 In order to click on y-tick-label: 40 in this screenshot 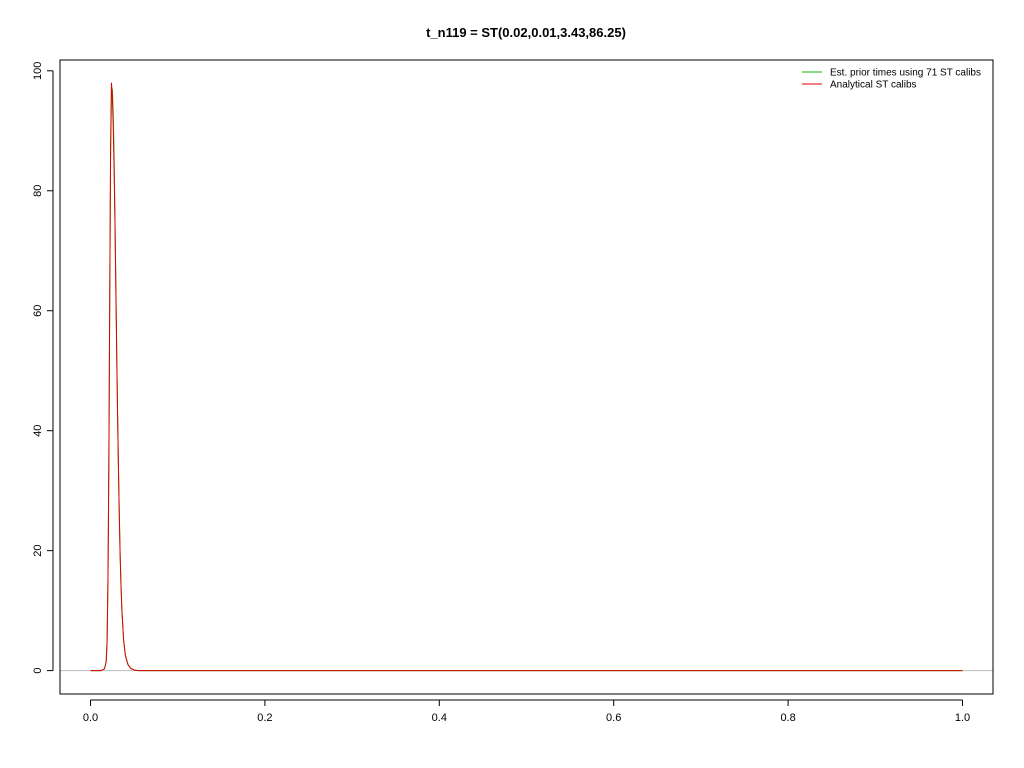, I will do `click(38, 431)`.